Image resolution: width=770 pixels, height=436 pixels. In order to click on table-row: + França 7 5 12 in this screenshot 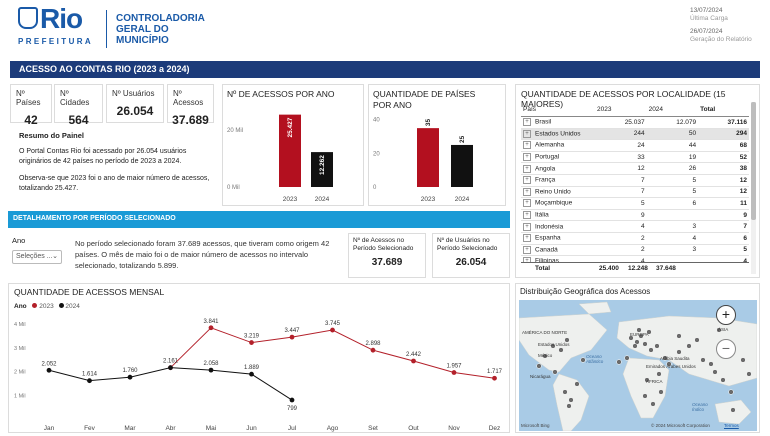, I will do `click(635, 180)`.